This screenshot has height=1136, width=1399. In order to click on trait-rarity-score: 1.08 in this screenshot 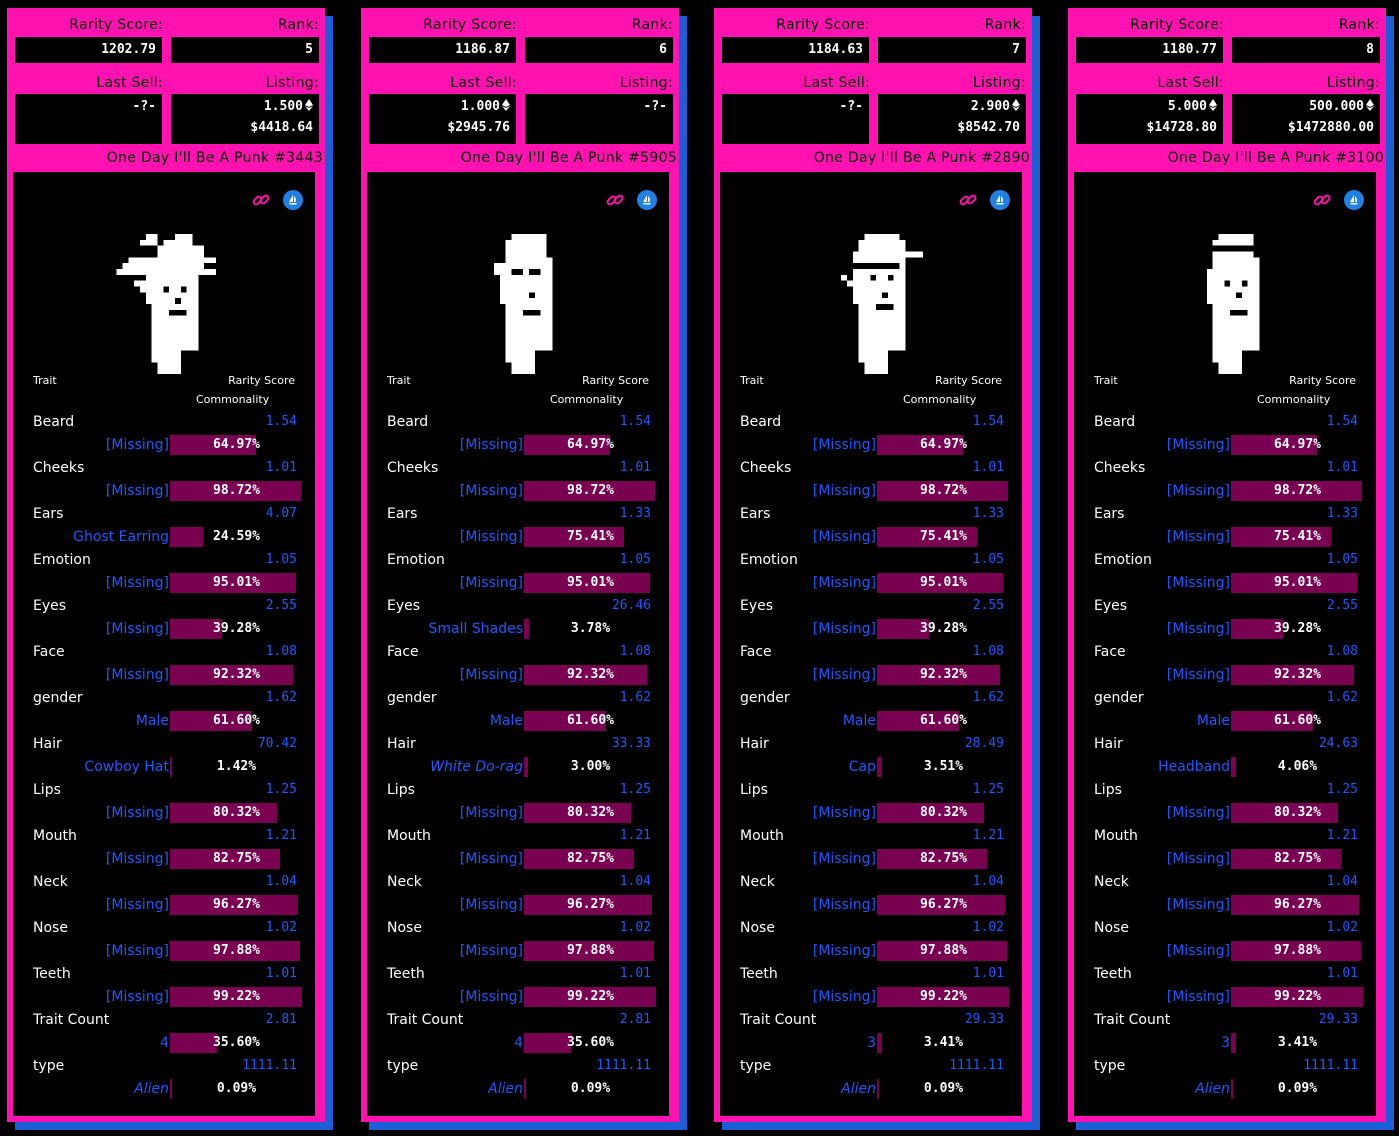, I will do `click(281, 651)`.